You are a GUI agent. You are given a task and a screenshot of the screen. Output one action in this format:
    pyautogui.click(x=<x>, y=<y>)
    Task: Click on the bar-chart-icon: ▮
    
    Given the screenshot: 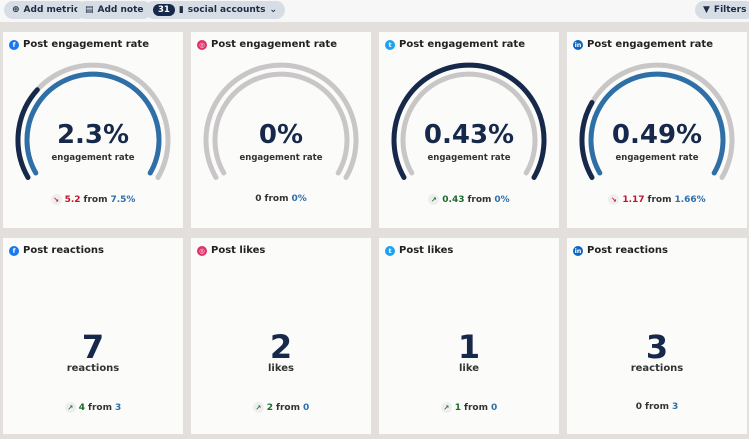 What is the action you would take?
    pyautogui.click(x=181, y=10)
    